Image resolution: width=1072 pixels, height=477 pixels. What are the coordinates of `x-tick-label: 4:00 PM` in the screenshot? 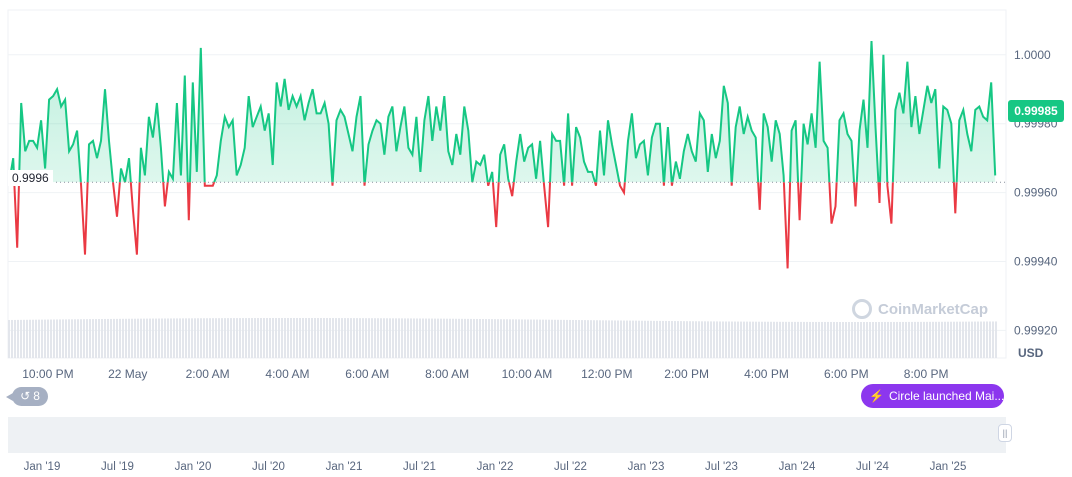 It's located at (766, 374).